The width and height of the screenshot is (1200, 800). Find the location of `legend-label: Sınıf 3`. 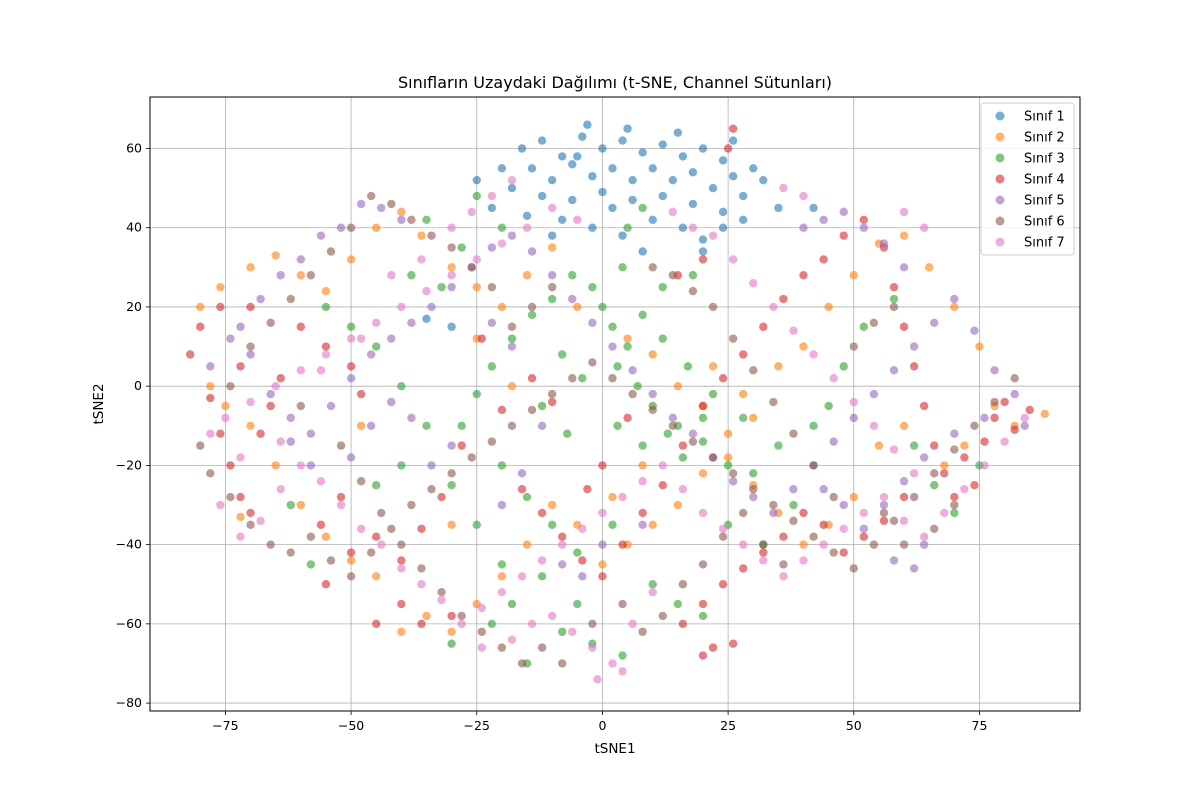

legend-label: Sınıf 3 is located at coordinates (1044, 159).